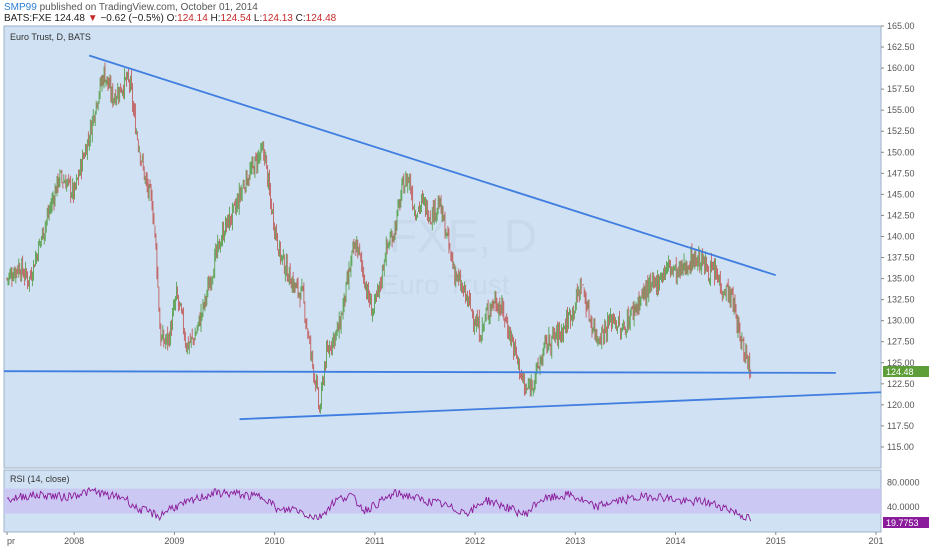  I want to click on low-label: L:, so click(258, 18).